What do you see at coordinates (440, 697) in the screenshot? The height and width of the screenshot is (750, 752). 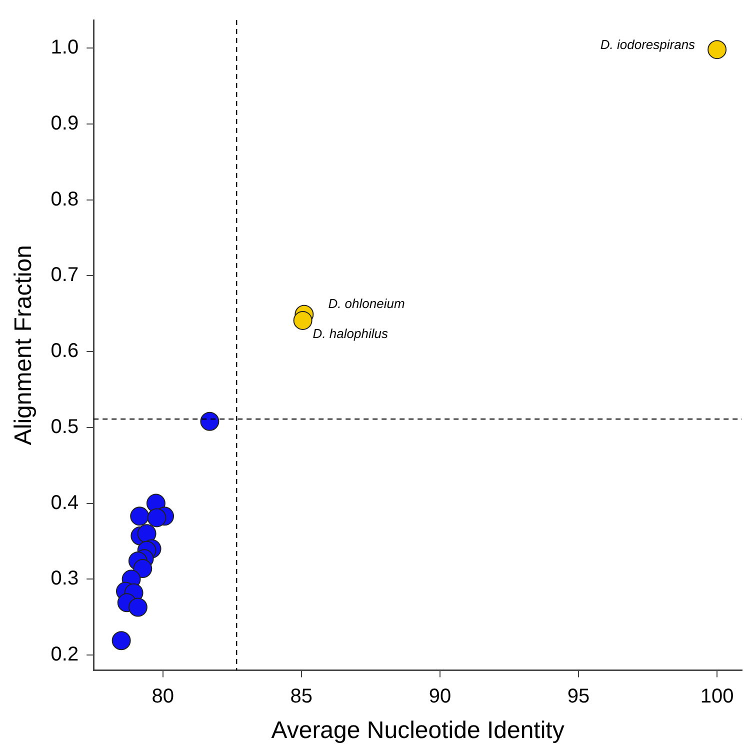 I see `x-tick-label: 90` at bounding box center [440, 697].